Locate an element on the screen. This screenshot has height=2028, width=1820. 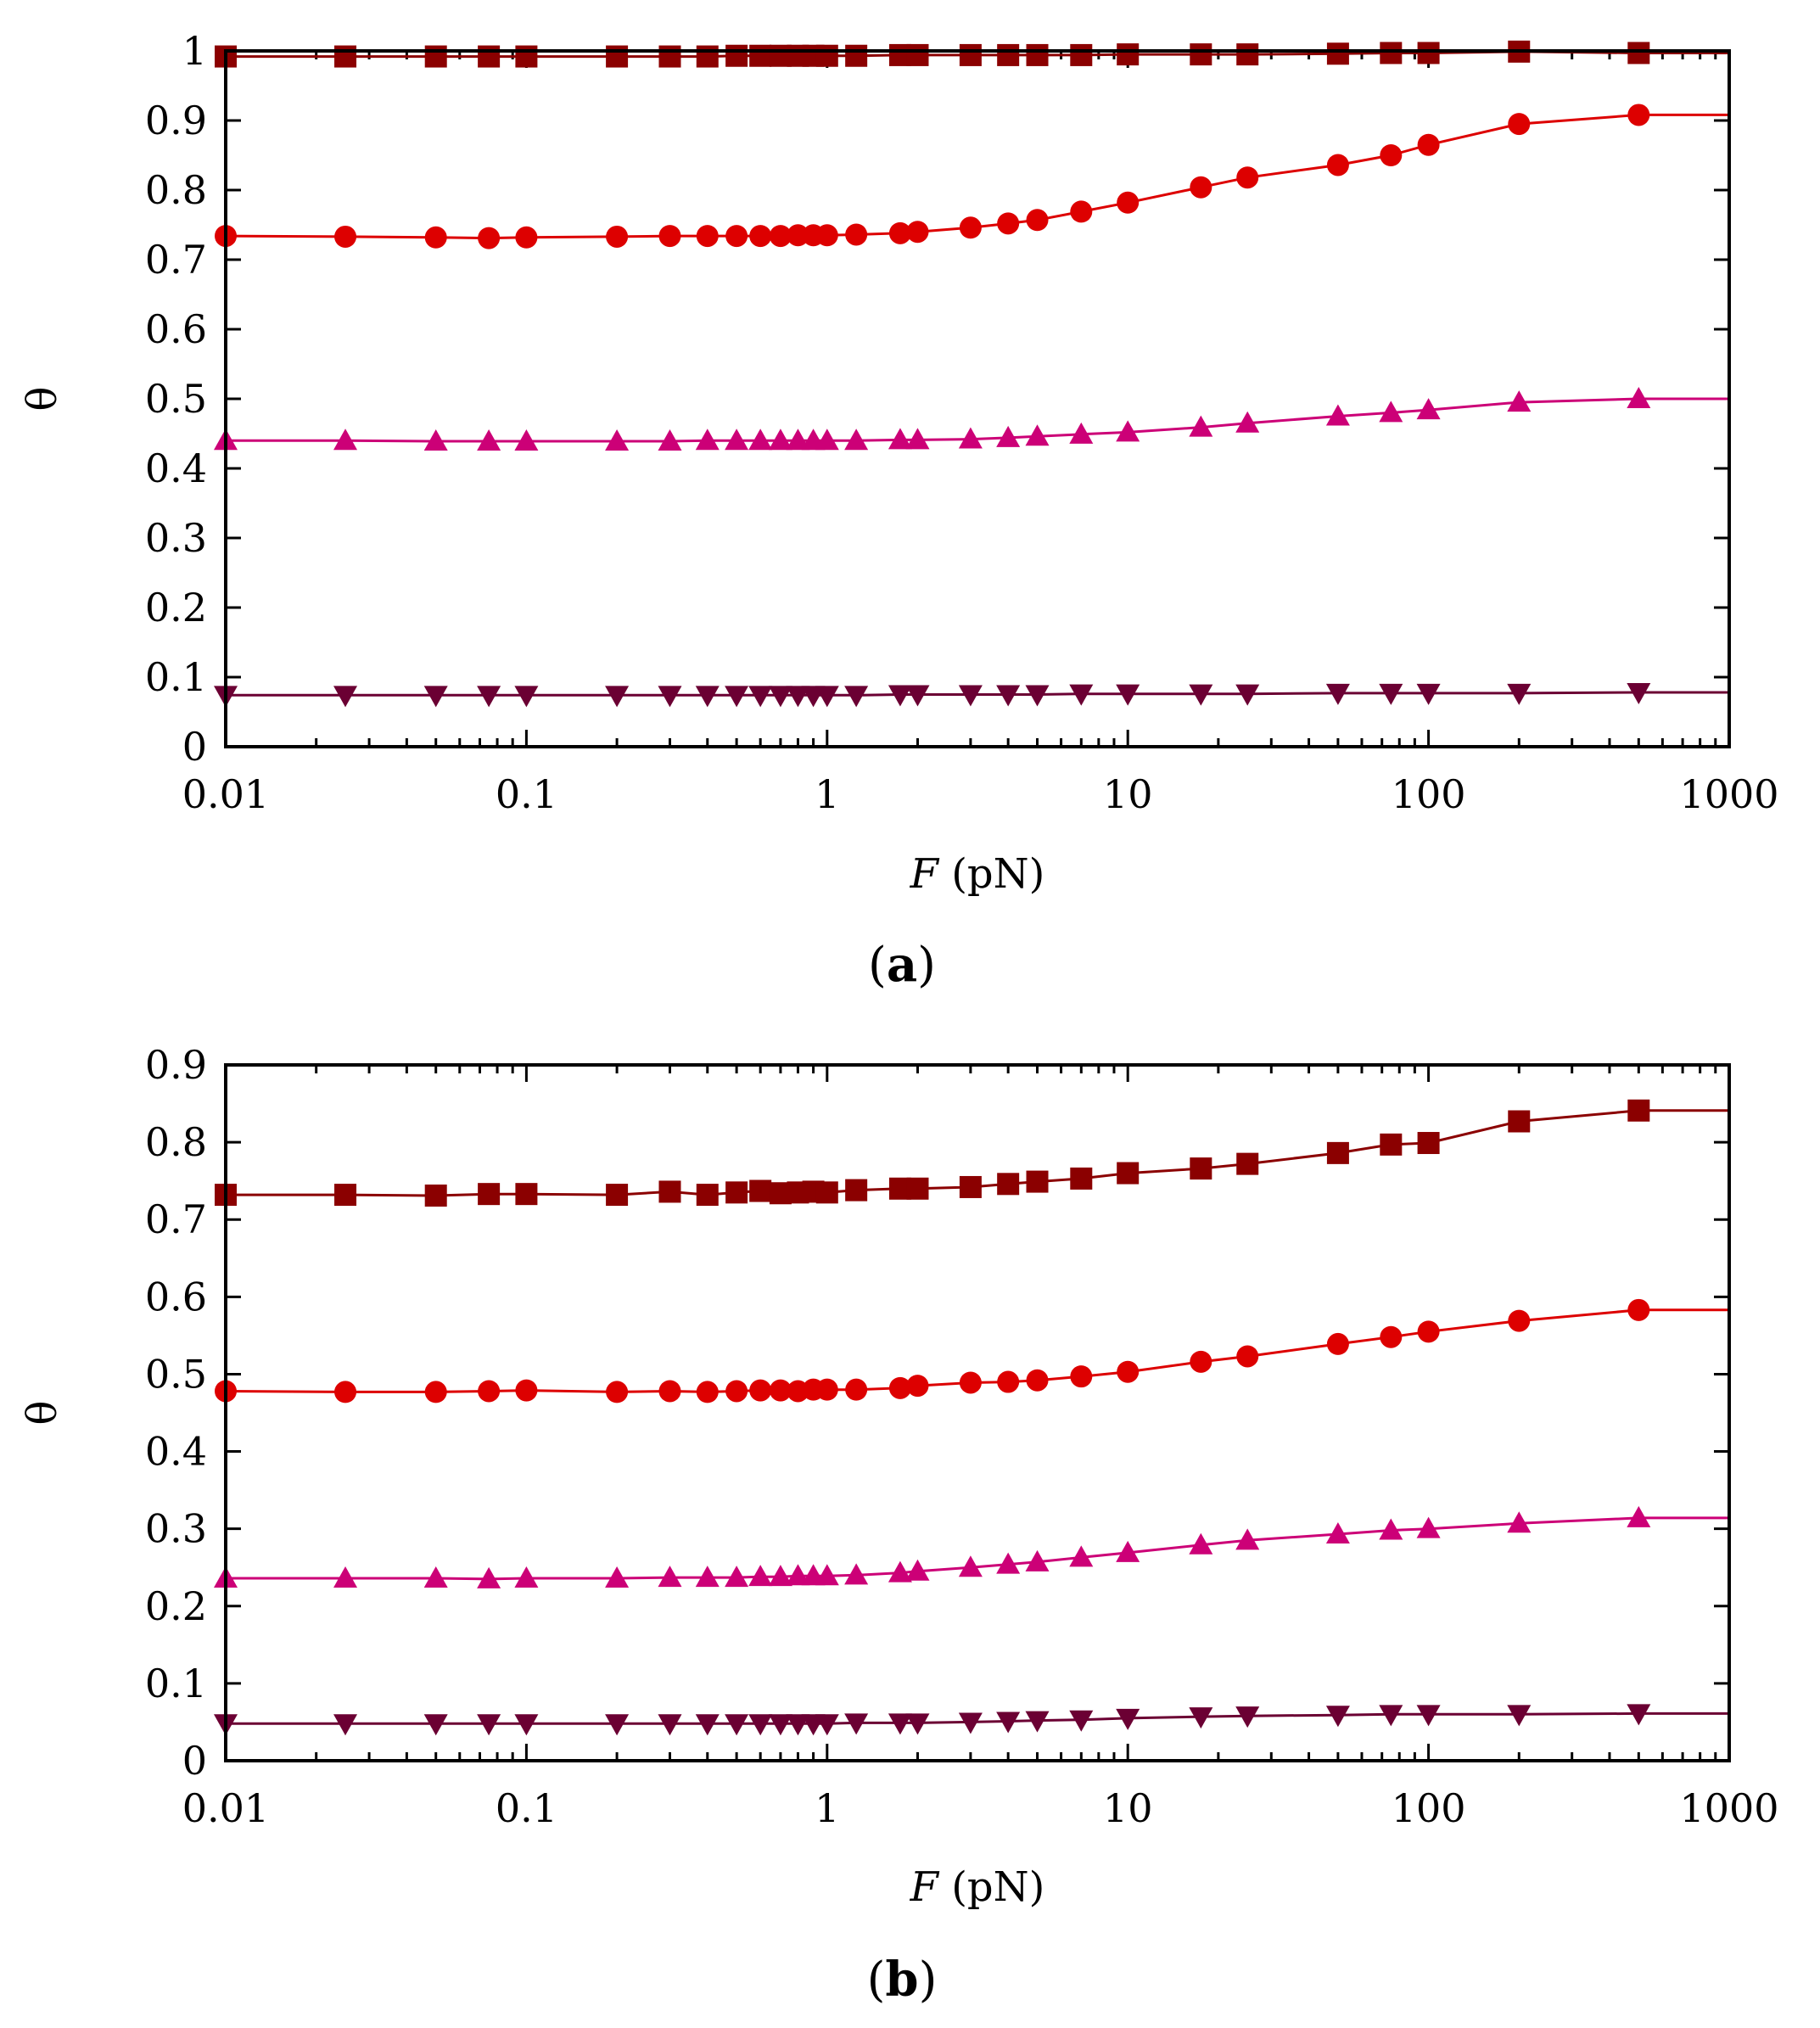
panel-a-x-tick-label: 0.01 is located at coordinates (226, 794).